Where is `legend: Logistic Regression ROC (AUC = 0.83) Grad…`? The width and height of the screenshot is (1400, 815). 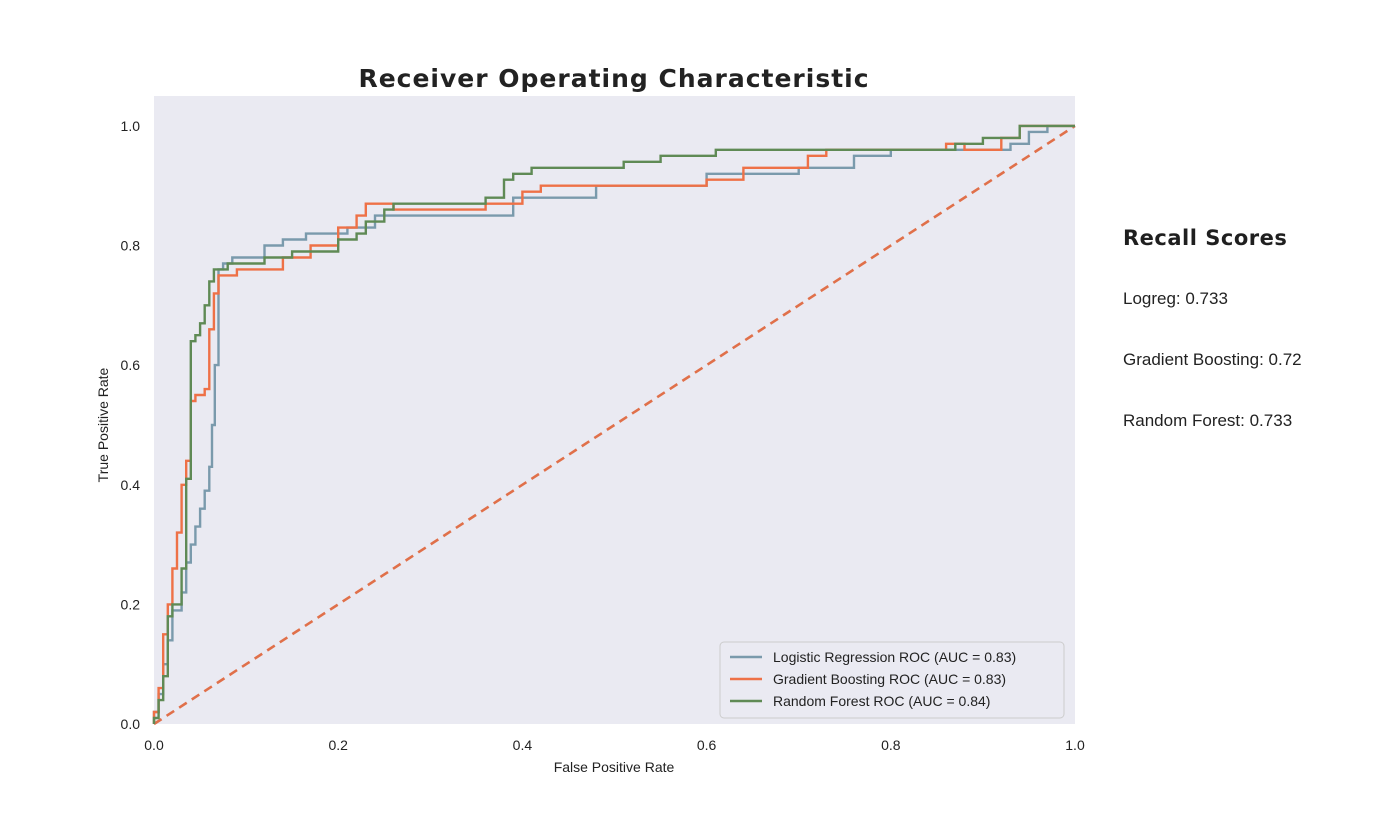
legend: Logistic Regression ROC (AUC = 0.83) Grad… is located at coordinates (892, 680).